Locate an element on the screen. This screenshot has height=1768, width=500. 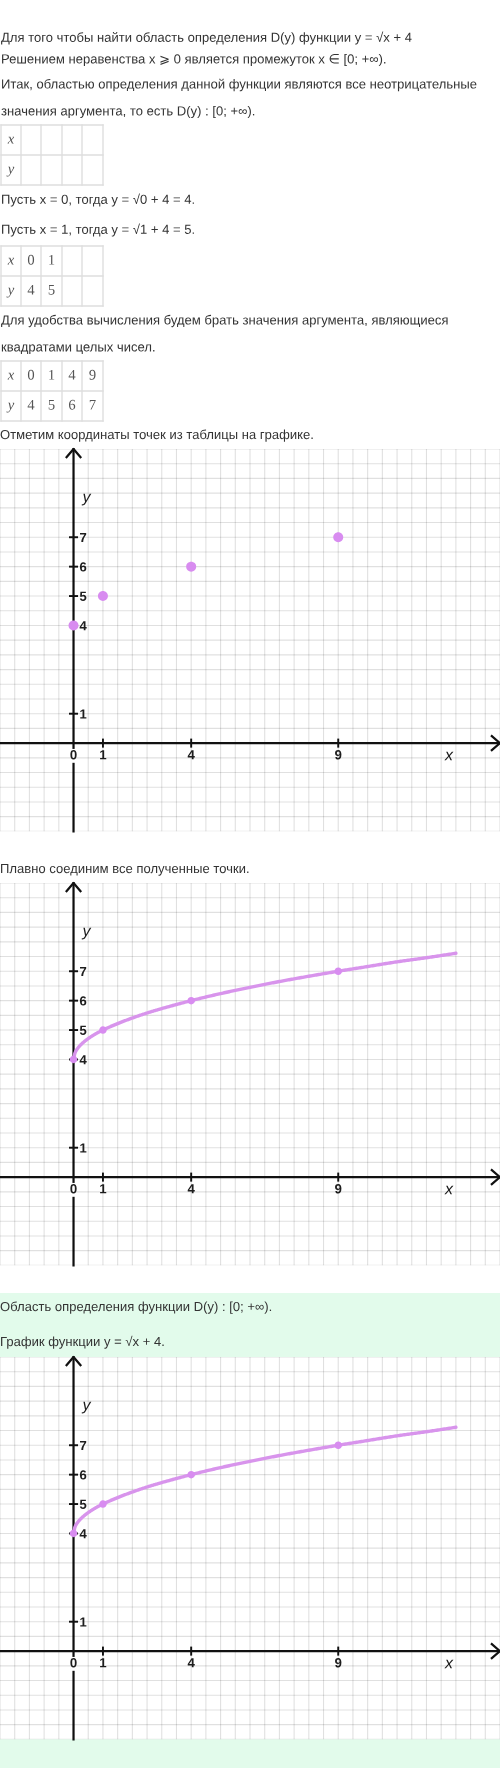
text: Пусть x = 0, тогда y = √0 + 4 = 4. is located at coordinates (98, 200).